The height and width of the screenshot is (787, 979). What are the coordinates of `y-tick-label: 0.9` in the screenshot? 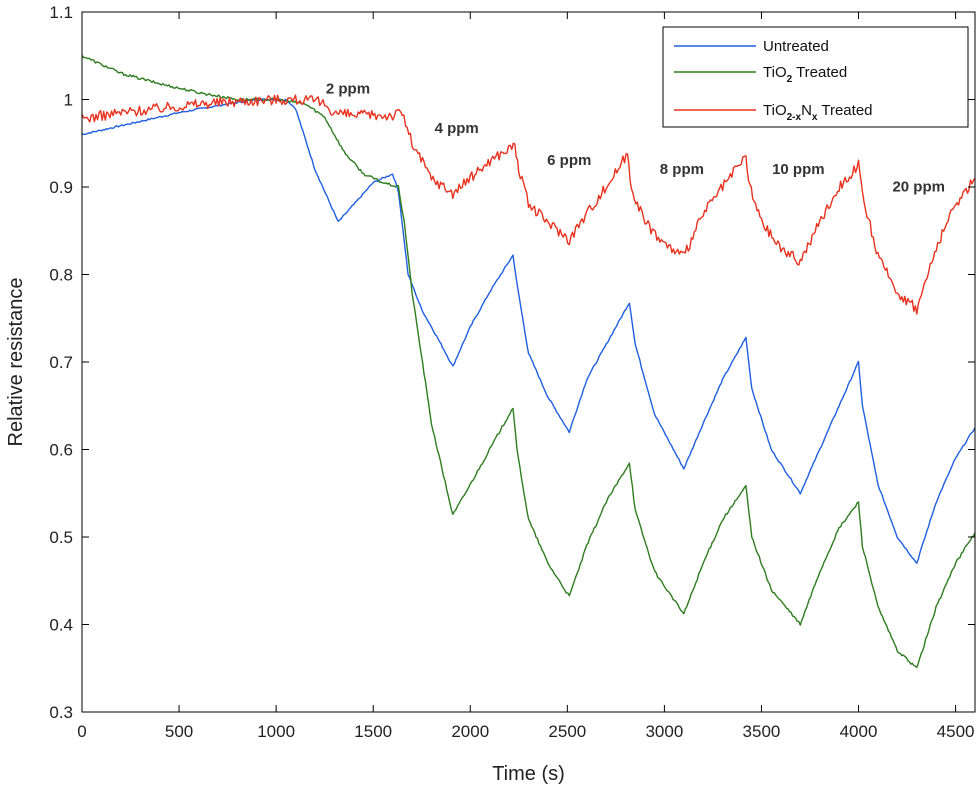 It's located at (61, 187).